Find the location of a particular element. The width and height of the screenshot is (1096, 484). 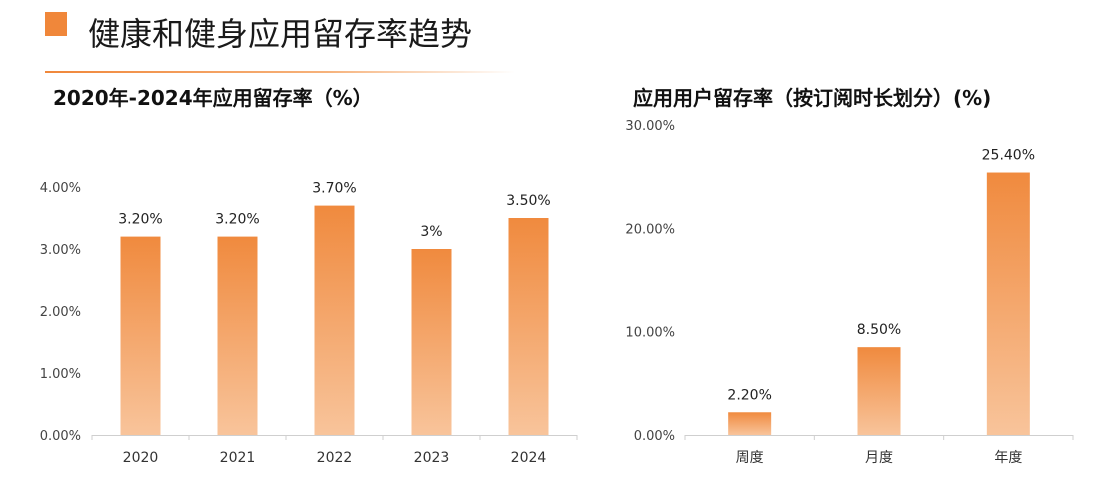

data-label: 3% is located at coordinates (431, 232).